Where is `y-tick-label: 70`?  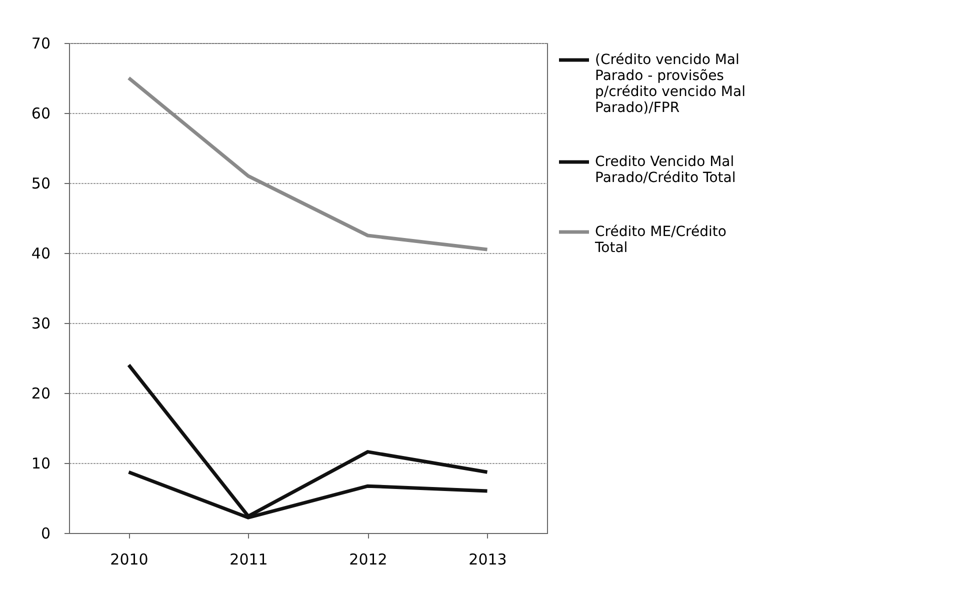
y-tick-label: 70 is located at coordinates (40, 43).